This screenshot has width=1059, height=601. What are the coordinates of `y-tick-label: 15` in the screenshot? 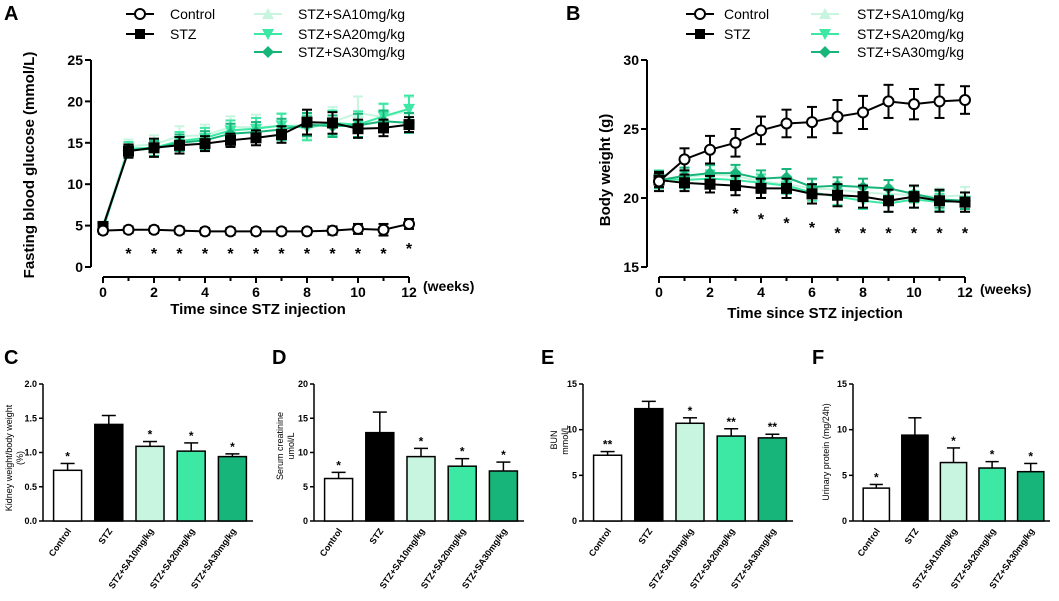 It's located at (75, 143).